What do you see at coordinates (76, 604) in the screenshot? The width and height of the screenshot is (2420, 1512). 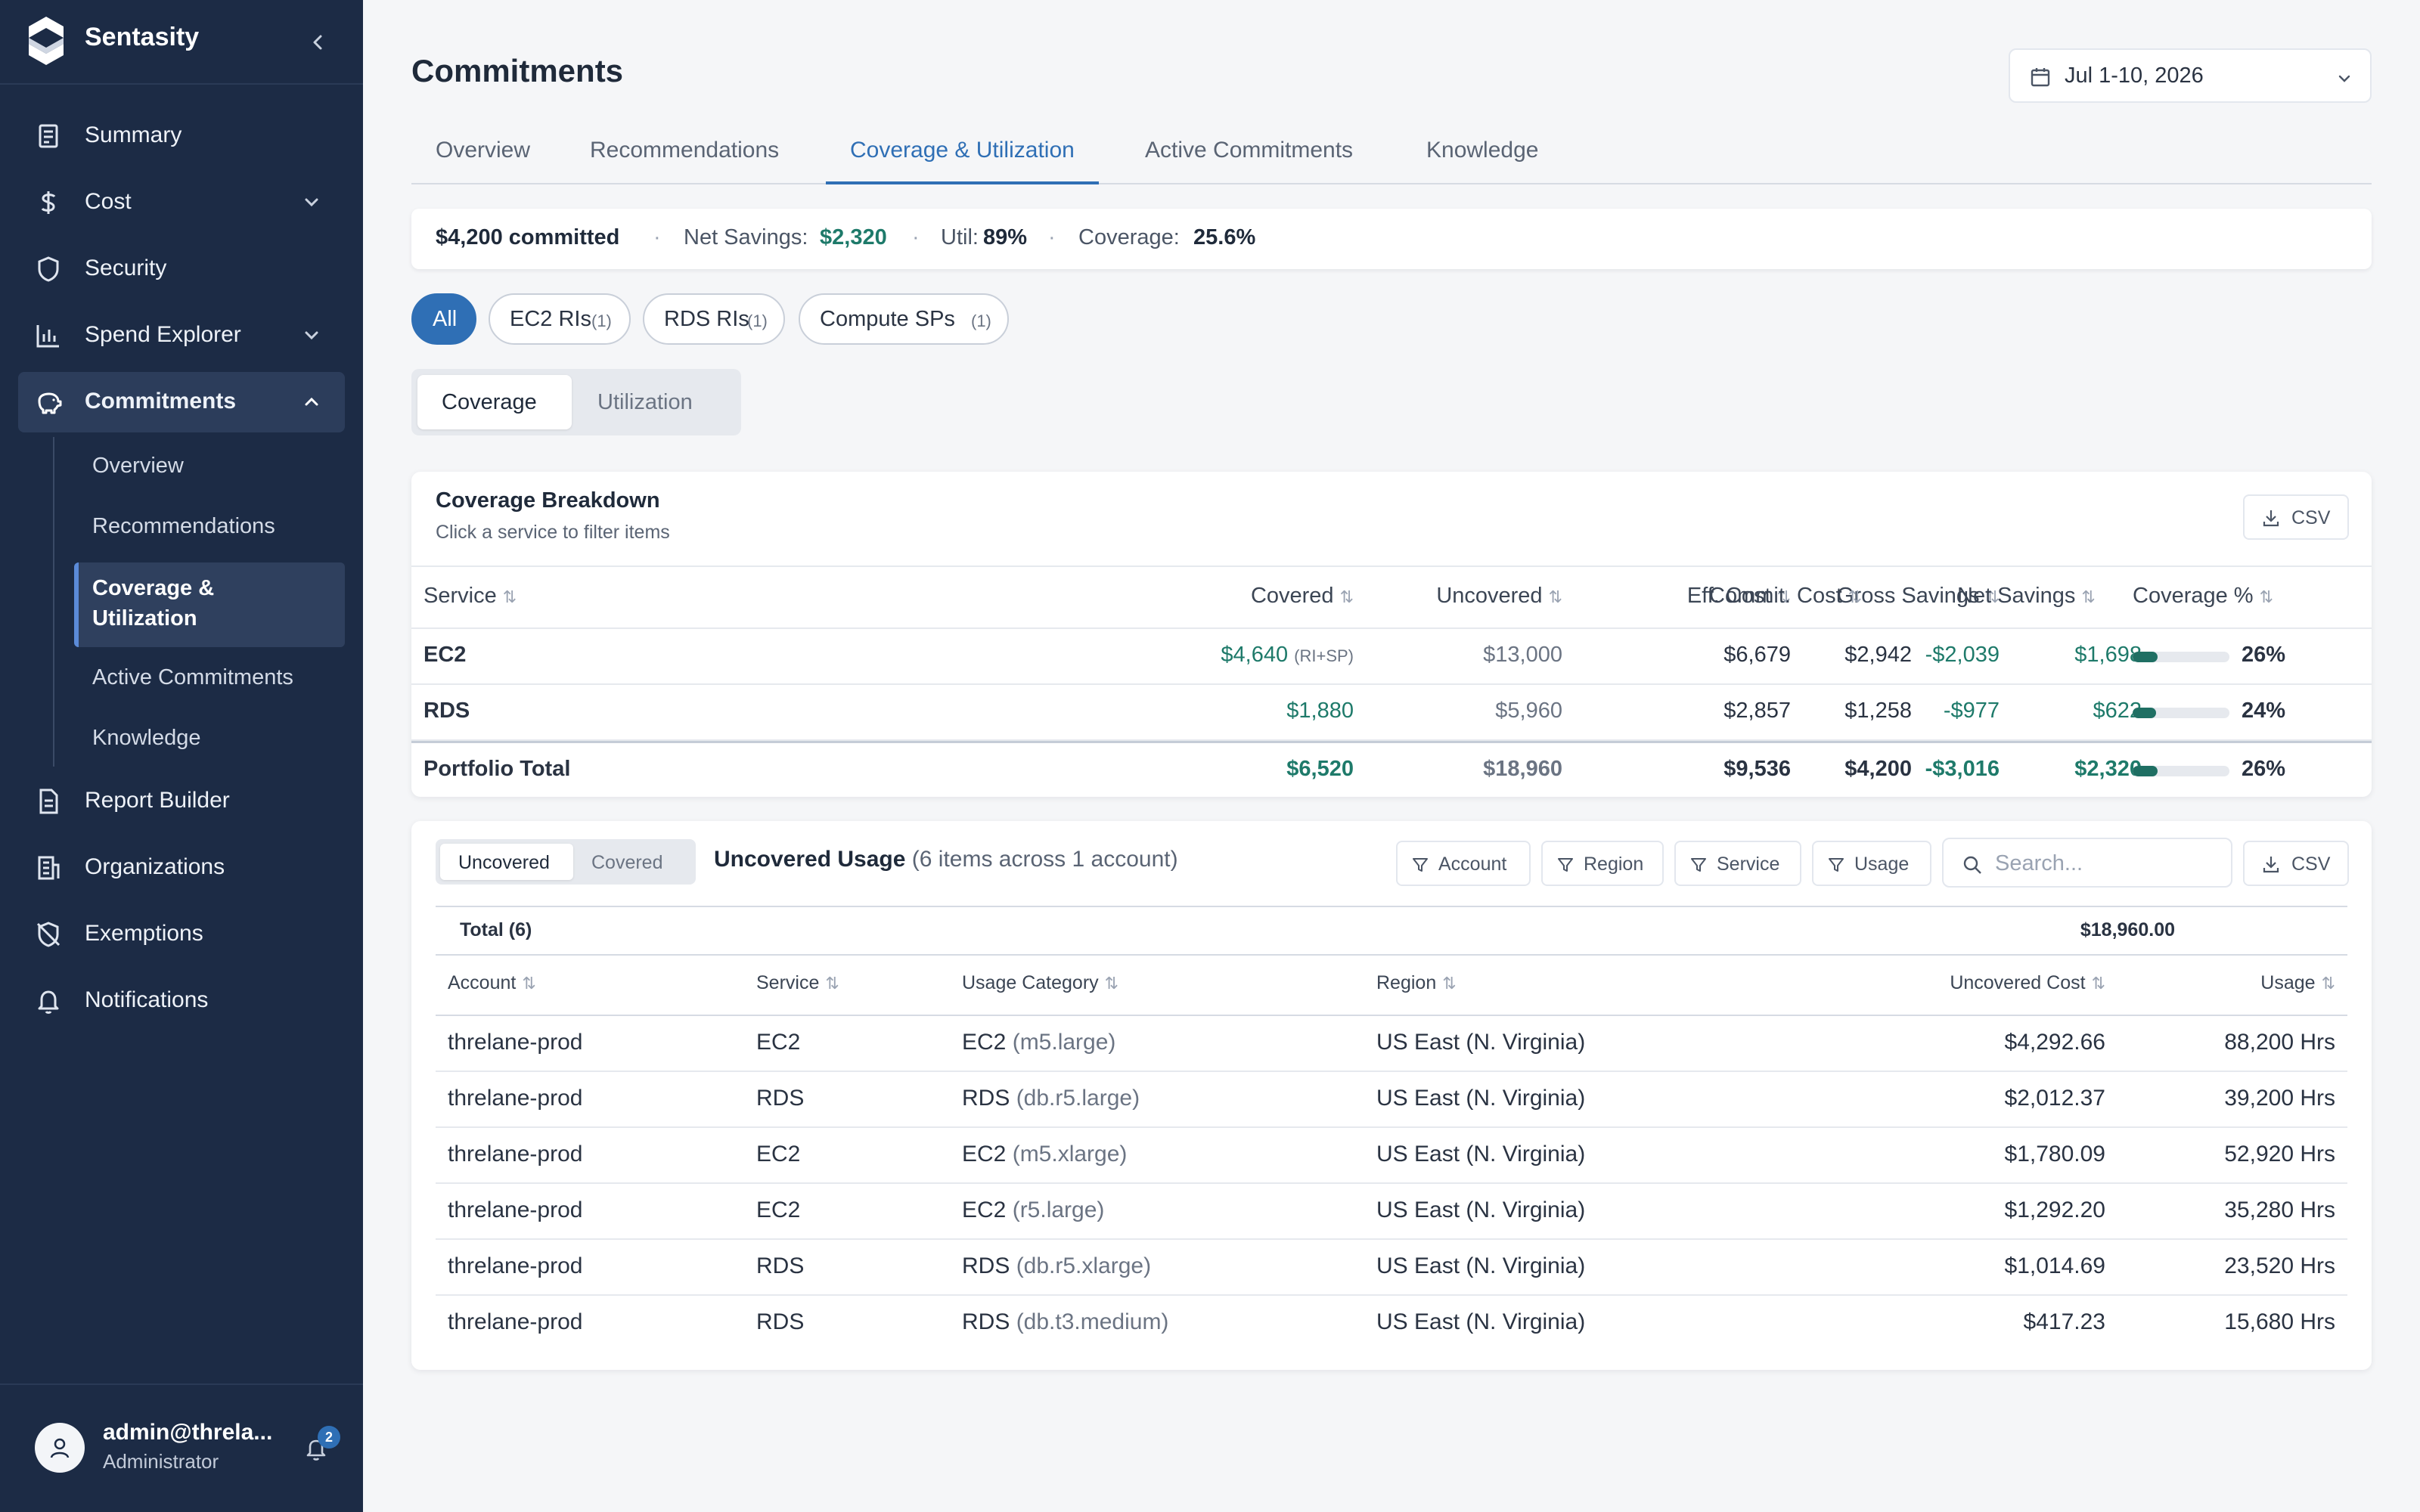 I see `active-indicator` at bounding box center [76, 604].